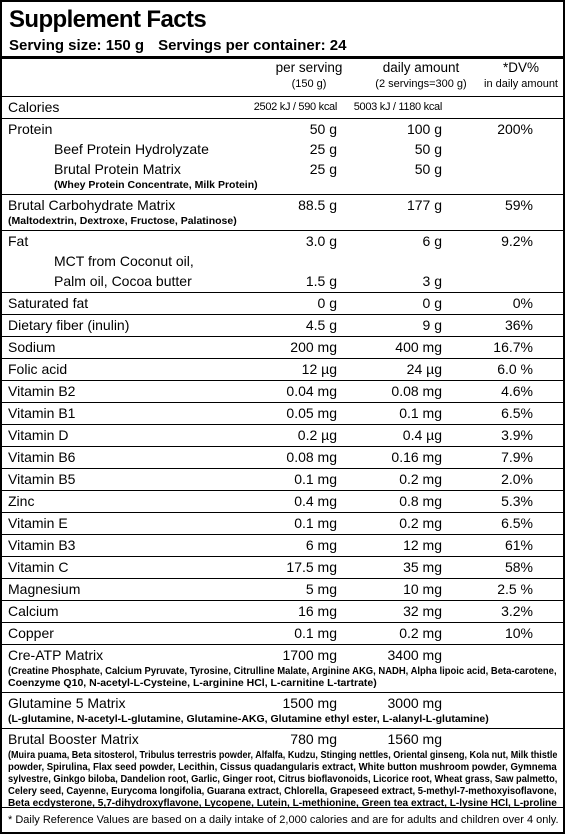 This screenshot has width=565, height=834. What do you see at coordinates (285, 545) in the screenshot?
I see `row-line: Vitamin B3 6 mg 12 mg 61%` at bounding box center [285, 545].